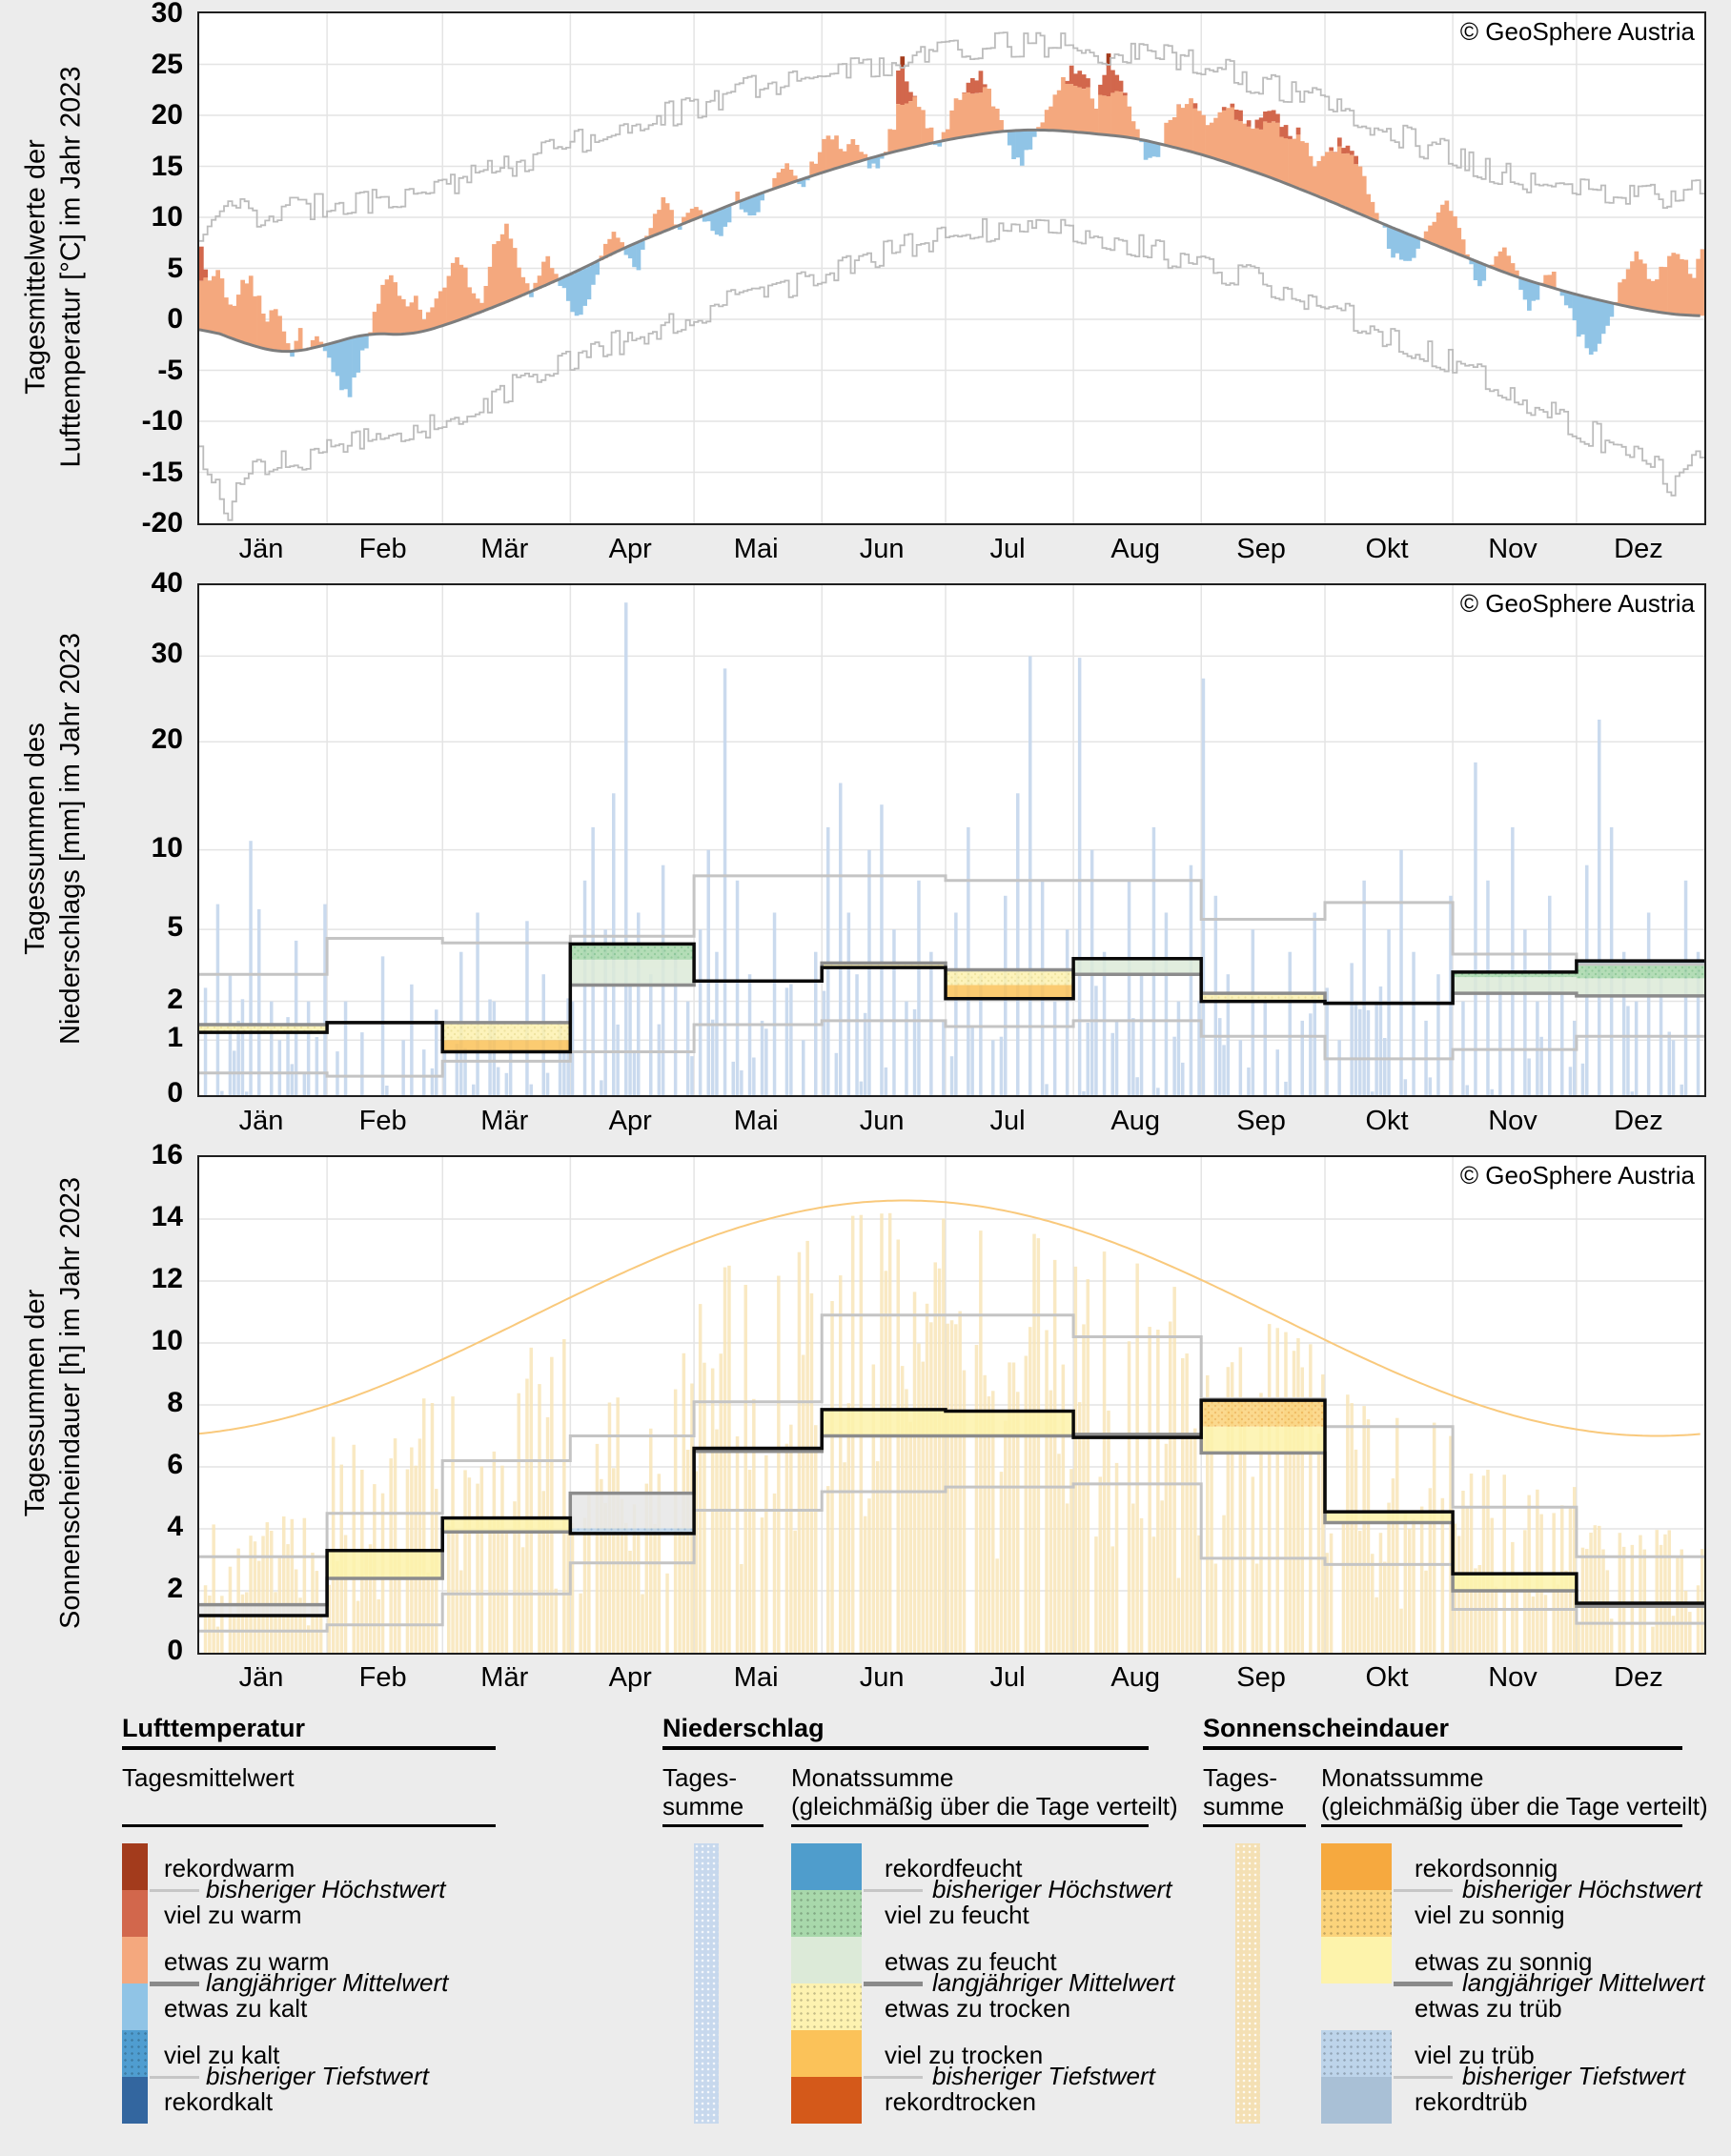  I want to click on legend-subheader: Tagesmittelwert, so click(209, 1778).